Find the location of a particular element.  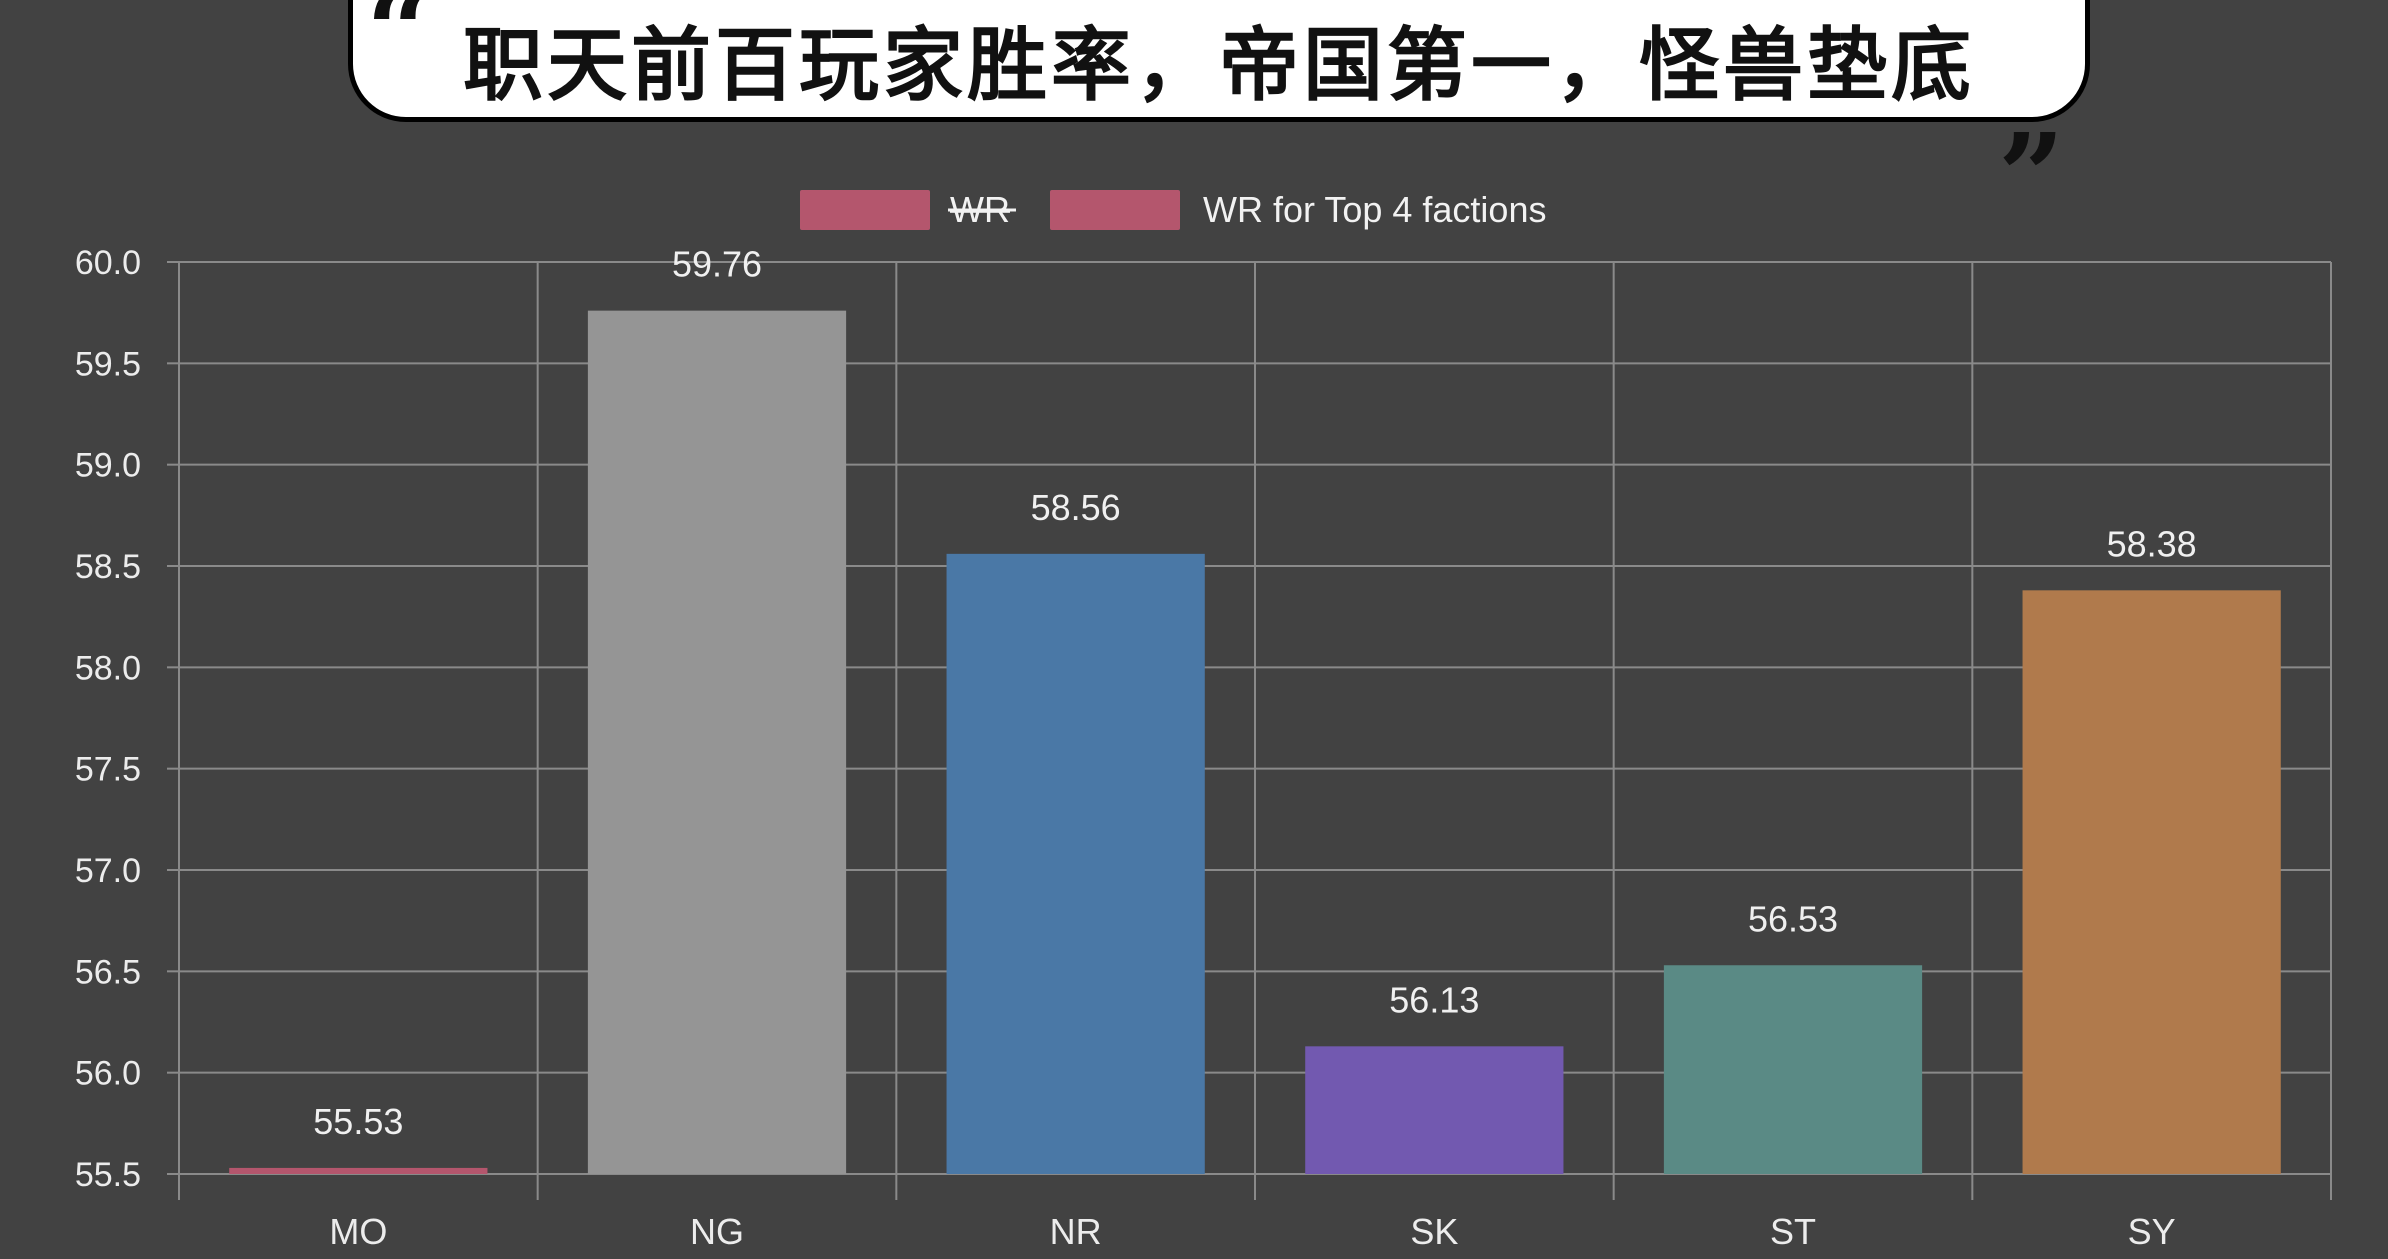

x-tick-label-sk: SK is located at coordinates (1434, 1231).